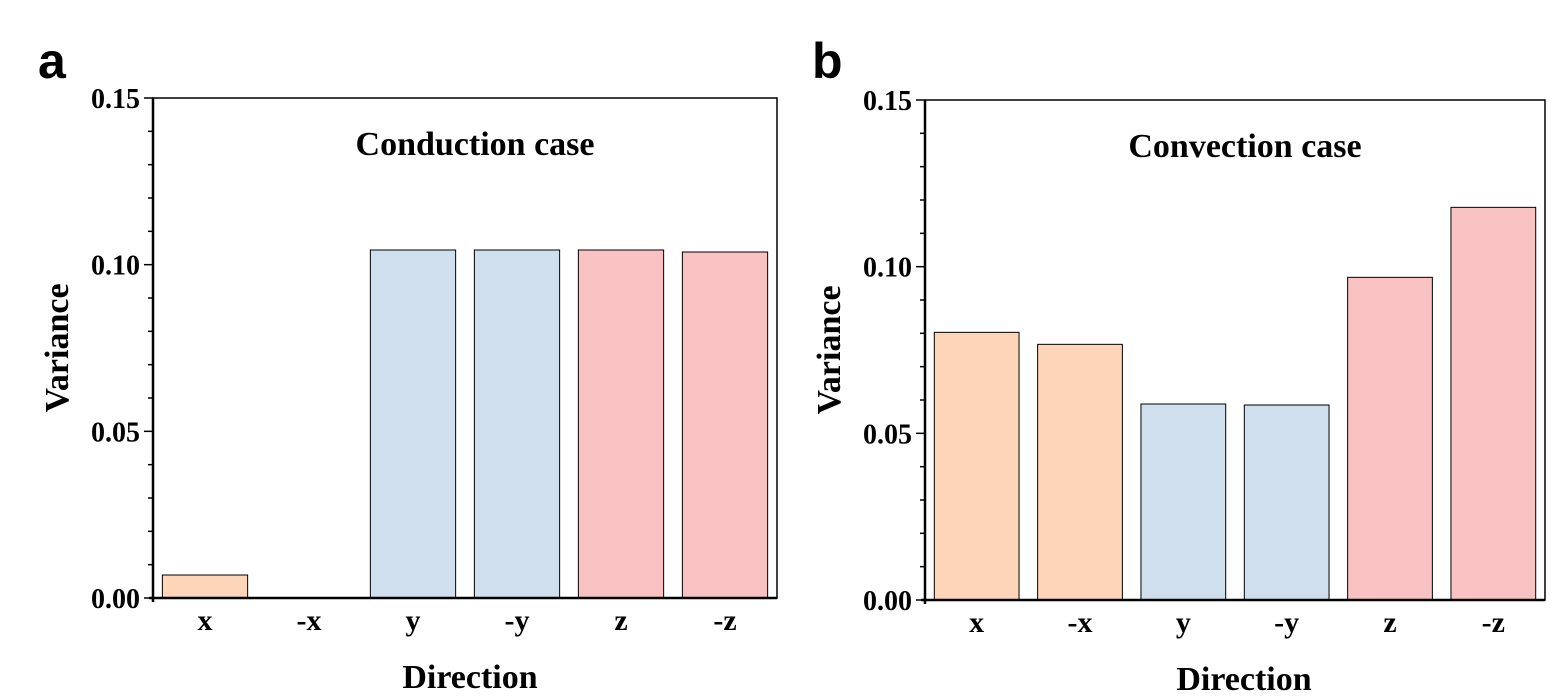 The width and height of the screenshot is (1556, 697). Describe the element at coordinates (1244, 146) in the screenshot. I see `chart-title: Convection case` at that location.